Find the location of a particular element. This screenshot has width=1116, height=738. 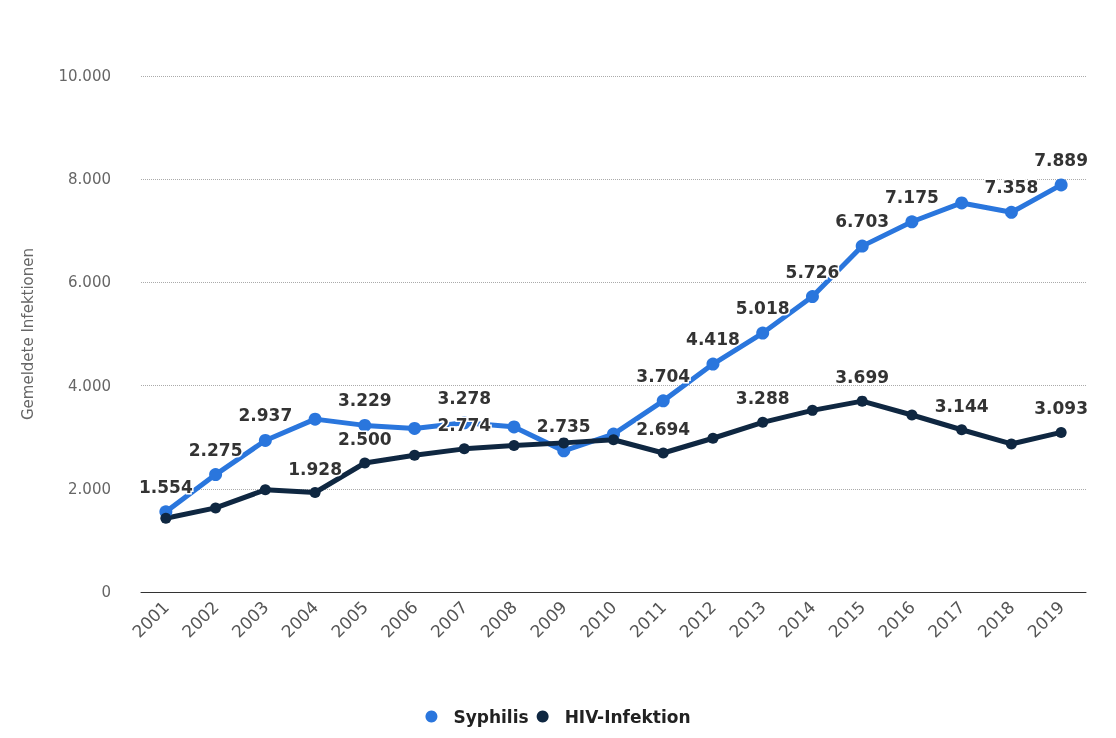

data-label: 1.554 is located at coordinates (165, 486).